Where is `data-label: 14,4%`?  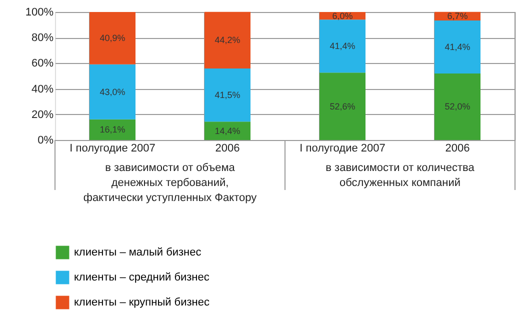 data-label: 14,4% is located at coordinates (227, 131).